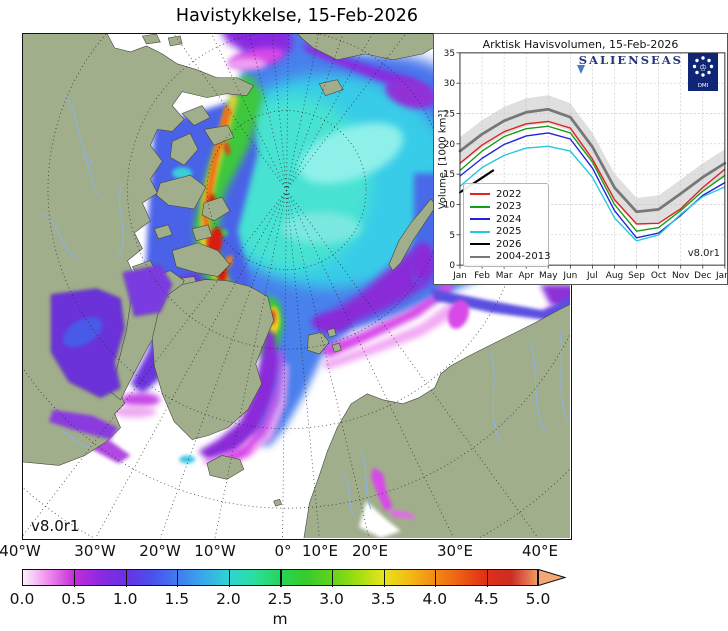 This screenshot has height=631, width=728. What do you see at coordinates (569, 276) in the screenshot?
I see `chart-x-tick-label: Jun` at bounding box center [569, 276].